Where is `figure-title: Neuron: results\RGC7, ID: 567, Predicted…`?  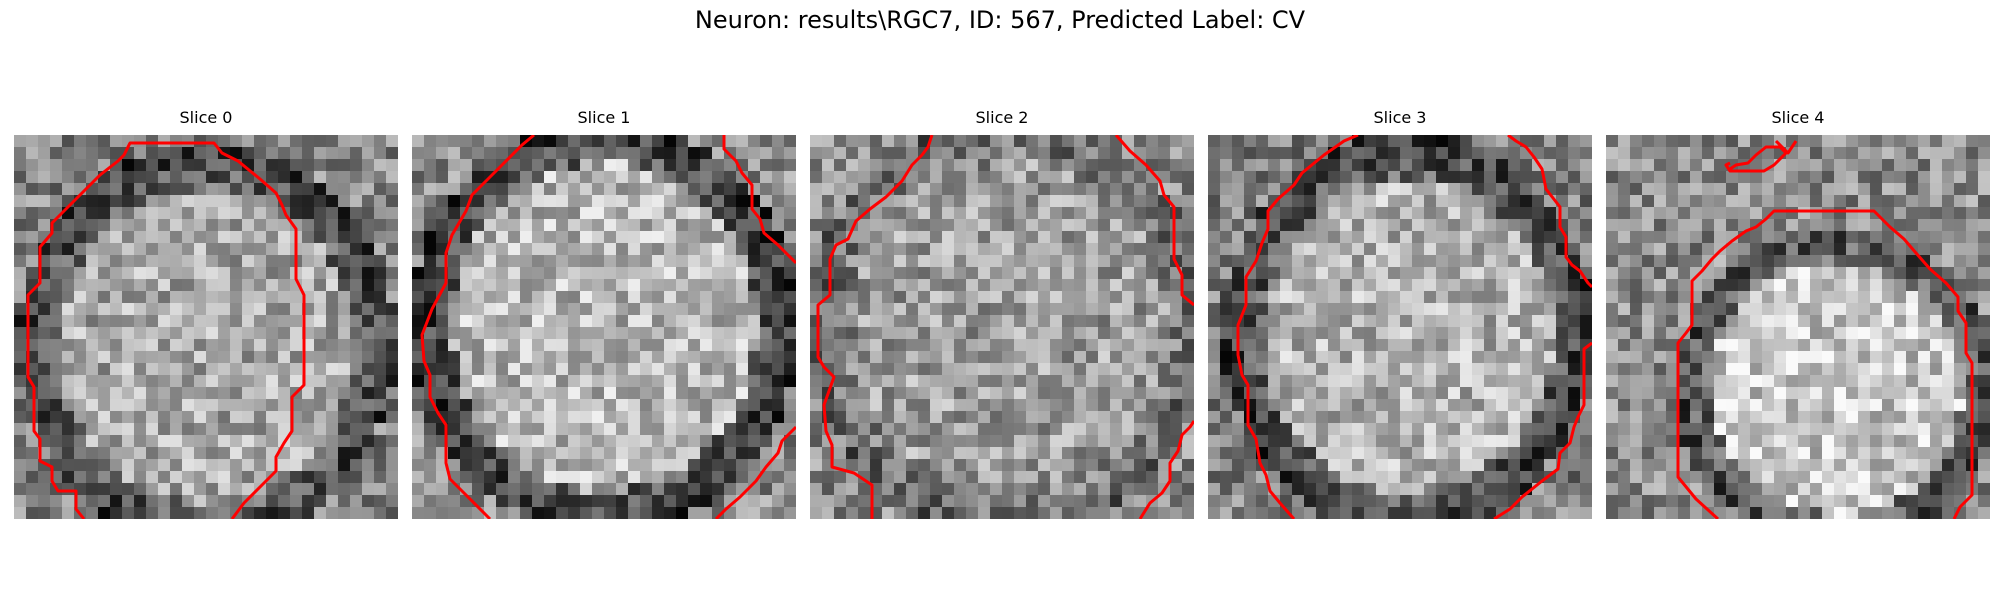 figure-title: Neuron: results\RGC7, ID: 567, Predicted… is located at coordinates (1000, 20).